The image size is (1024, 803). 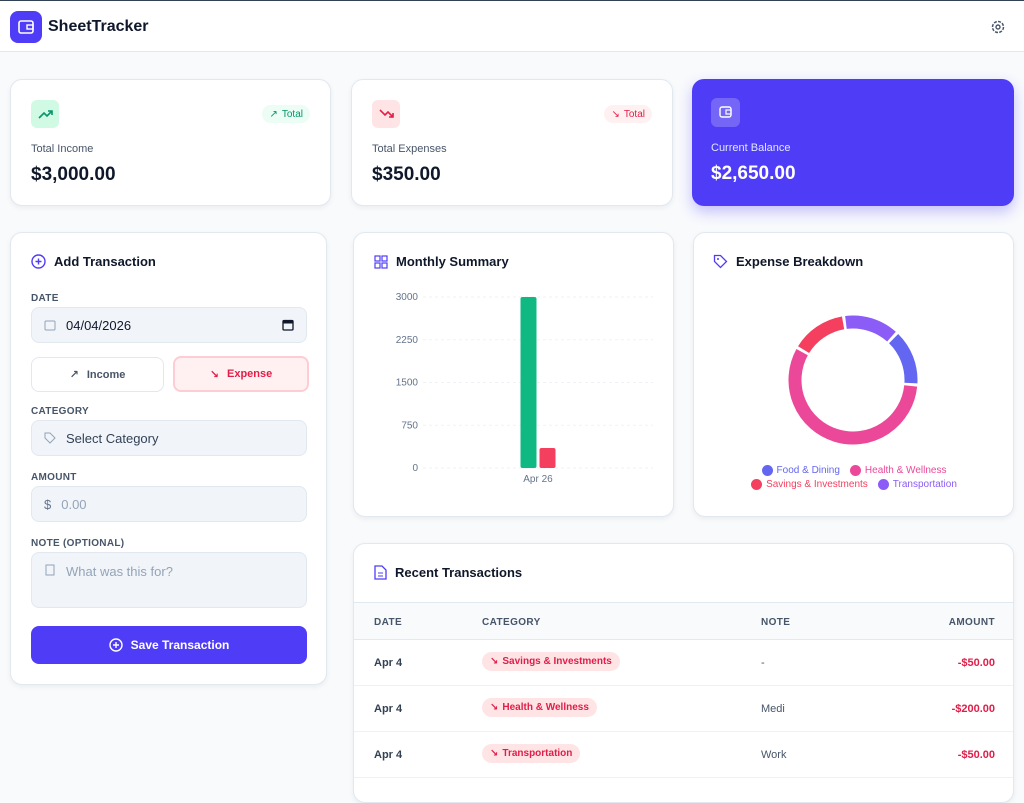 I want to click on category-select: Select Category, so click(x=169, y=438).